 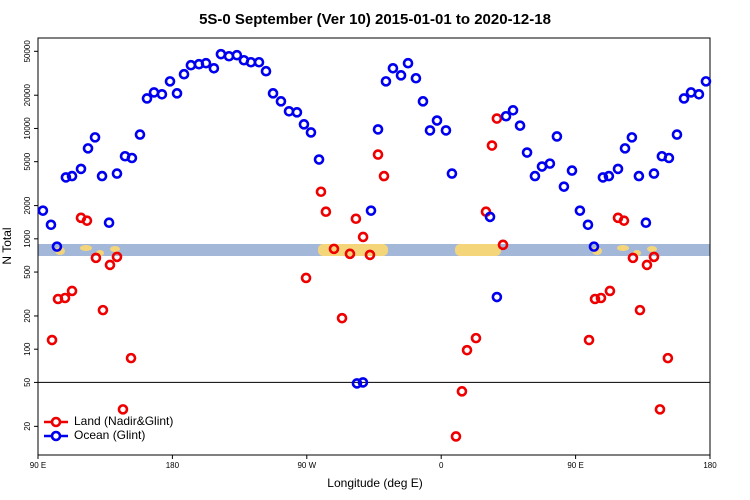 What do you see at coordinates (7, 245) in the screenshot?
I see `y-axis-label: N Total` at bounding box center [7, 245].